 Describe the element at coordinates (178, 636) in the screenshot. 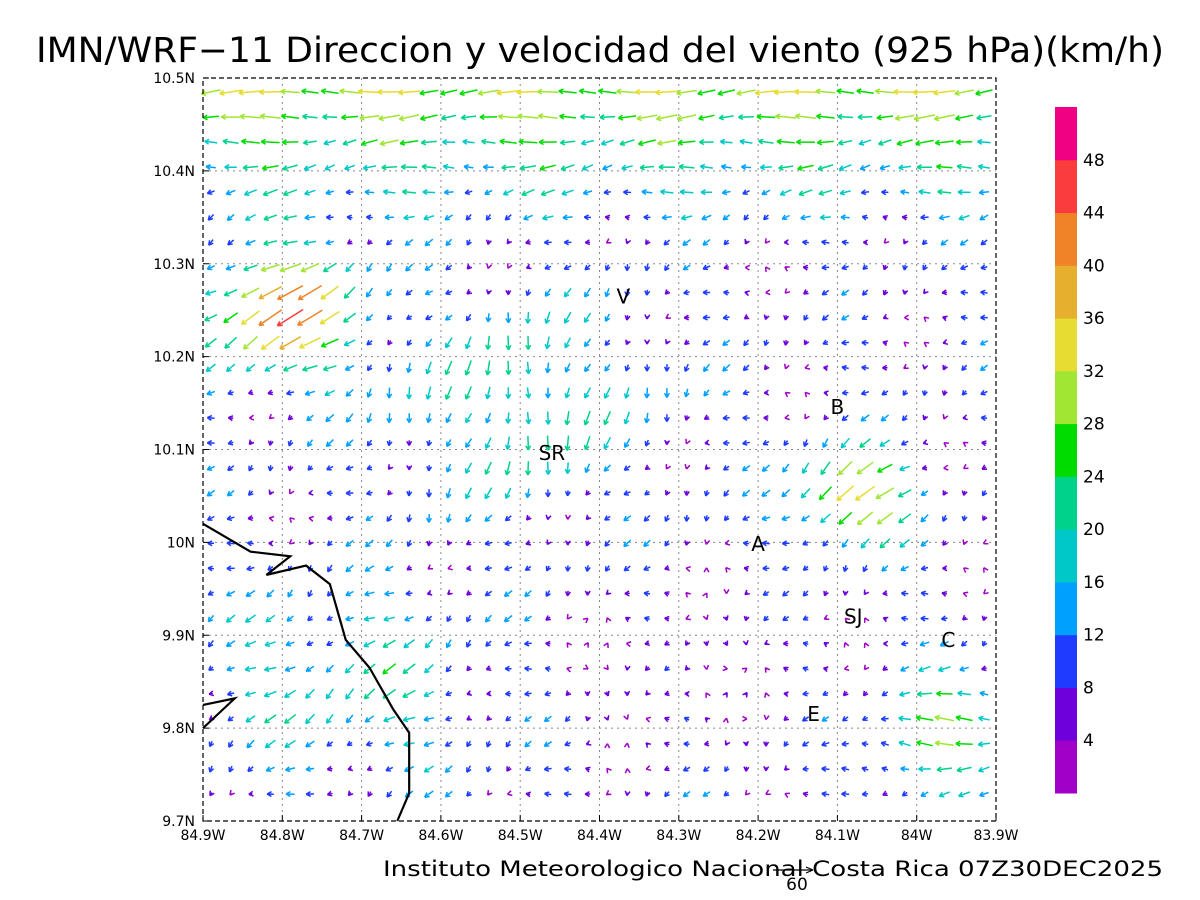

I see `y-tick-label: 9.9N` at that location.